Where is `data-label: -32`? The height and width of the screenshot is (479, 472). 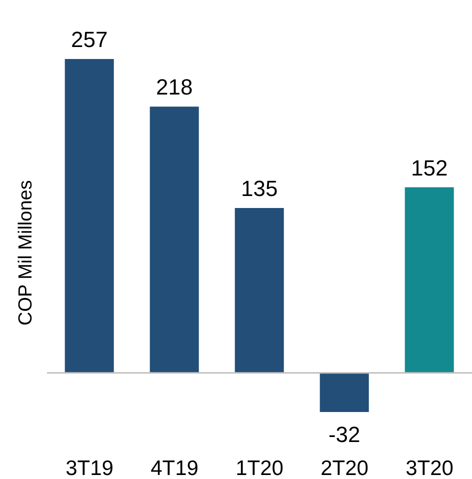
data-label: -32 is located at coordinates (344, 434).